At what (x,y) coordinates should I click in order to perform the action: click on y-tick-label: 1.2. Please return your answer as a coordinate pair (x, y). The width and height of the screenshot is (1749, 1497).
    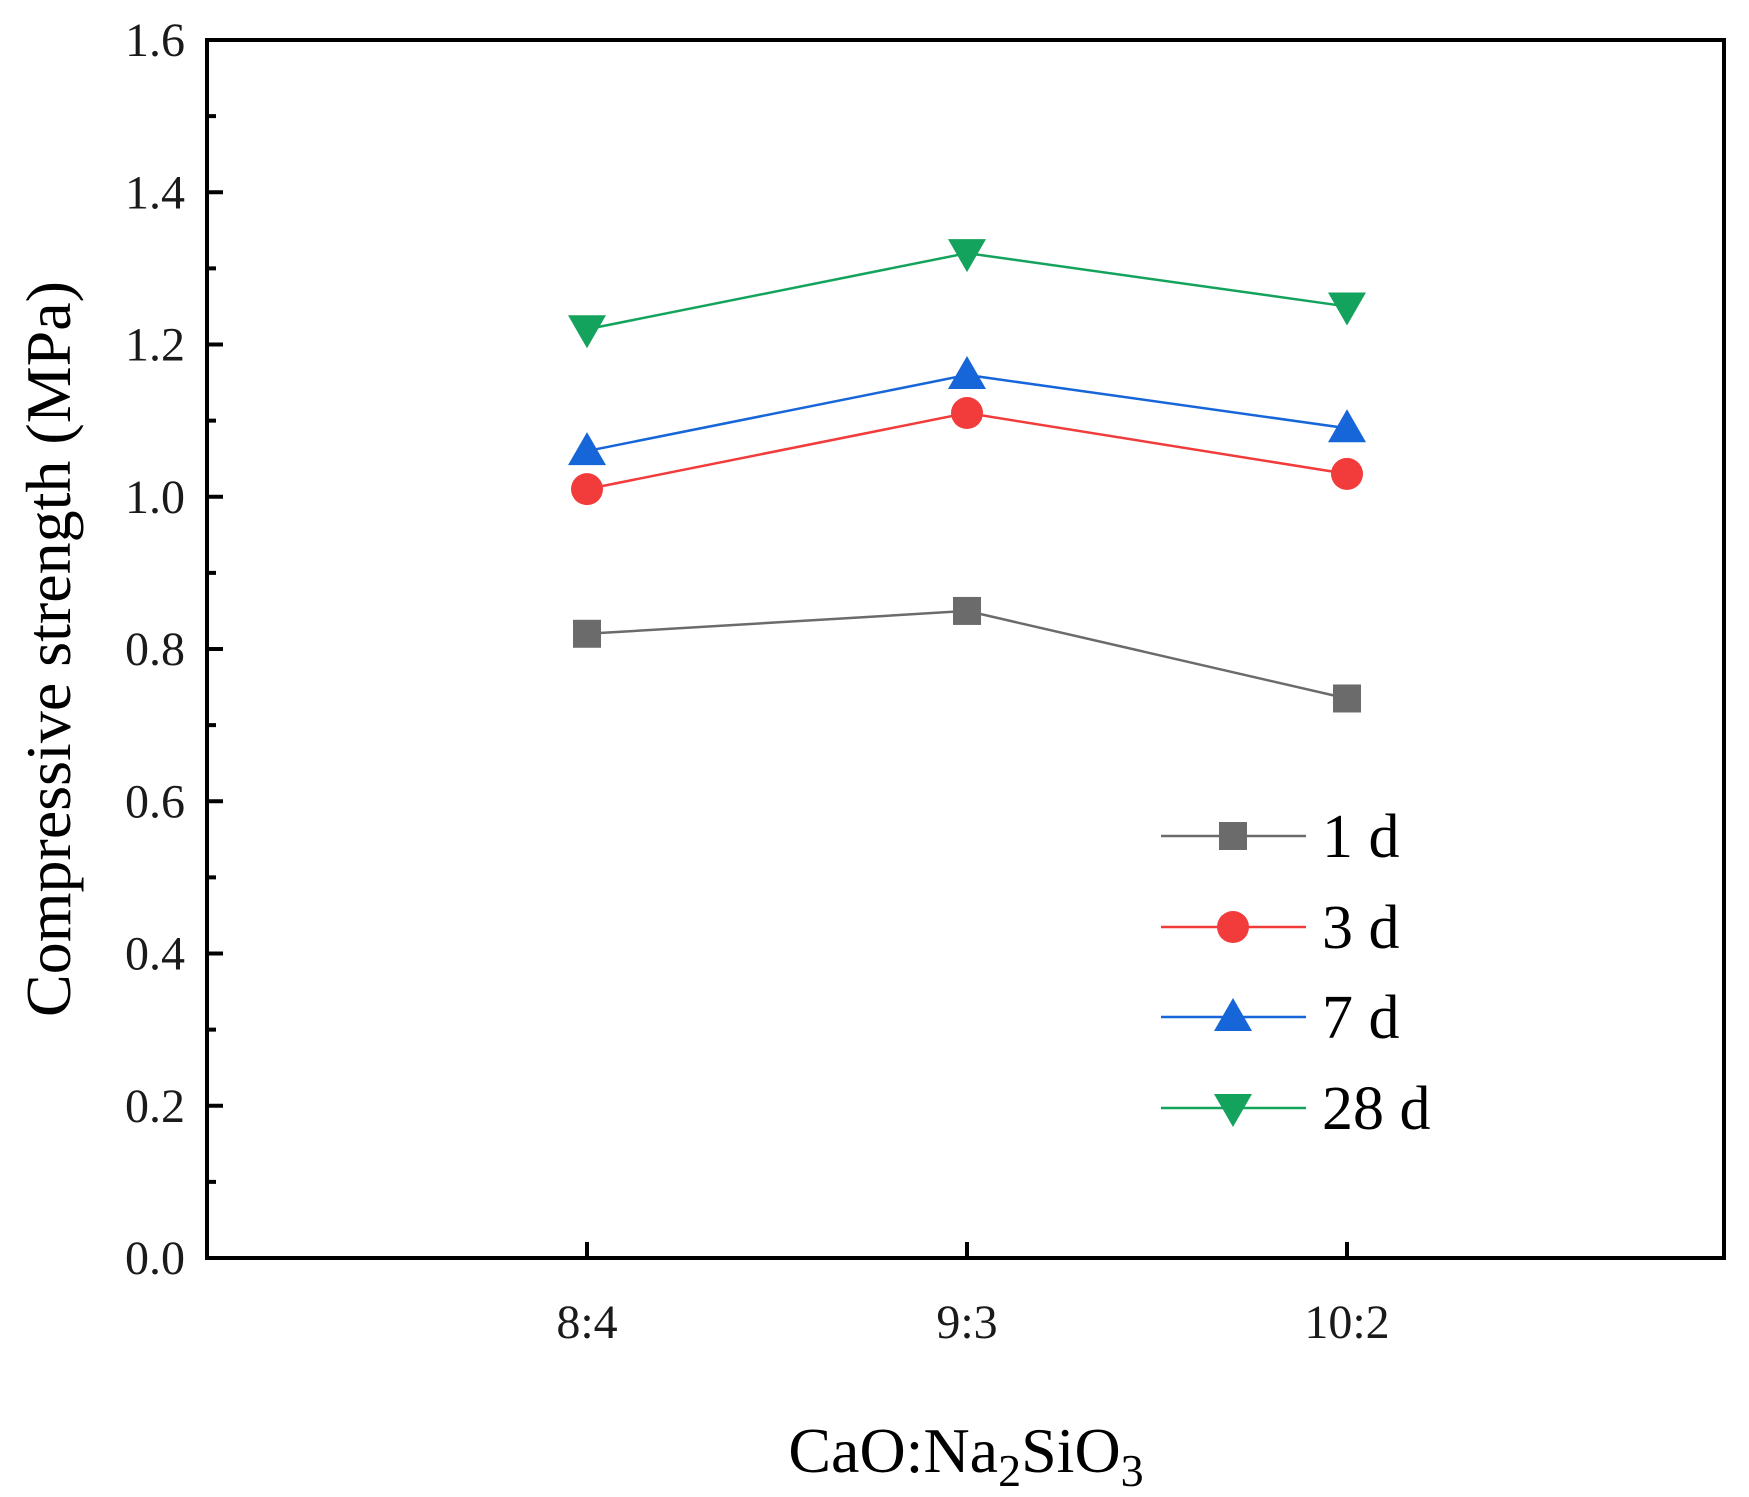
    Looking at the image, I should click on (155, 345).